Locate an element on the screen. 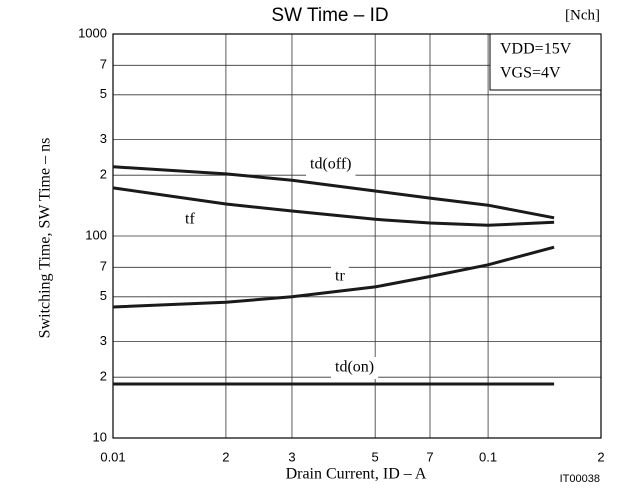  chart-subtitle: [Nch] is located at coordinates (582, 15).